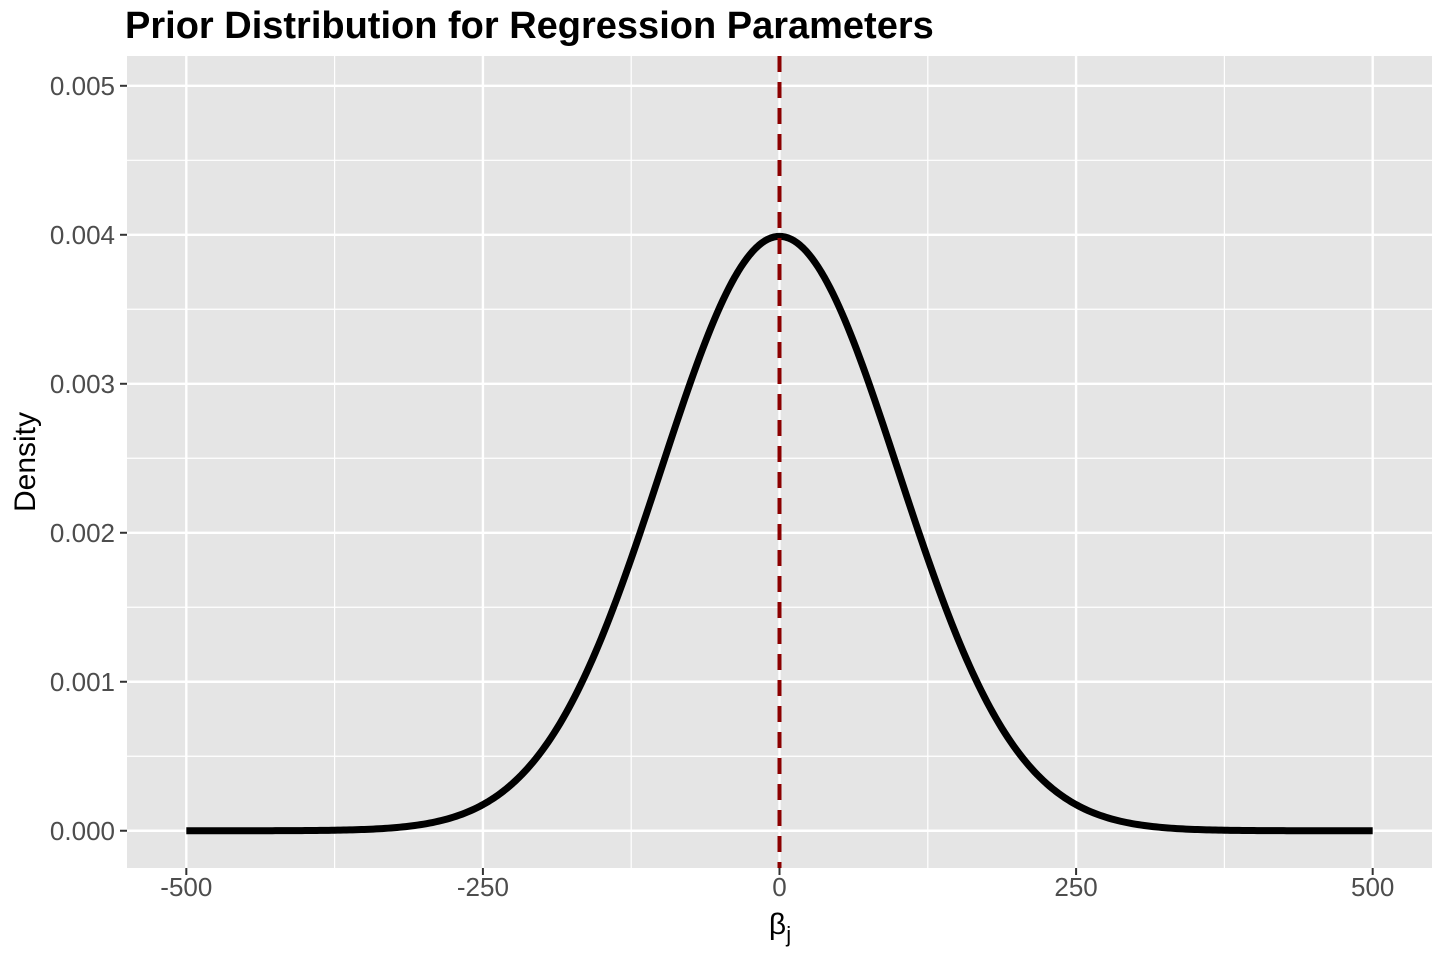 Image resolution: width=1440 pixels, height=960 pixels. What do you see at coordinates (82, 86) in the screenshot?
I see `y-tick-label: 0.005` at bounding box center [82, 86].